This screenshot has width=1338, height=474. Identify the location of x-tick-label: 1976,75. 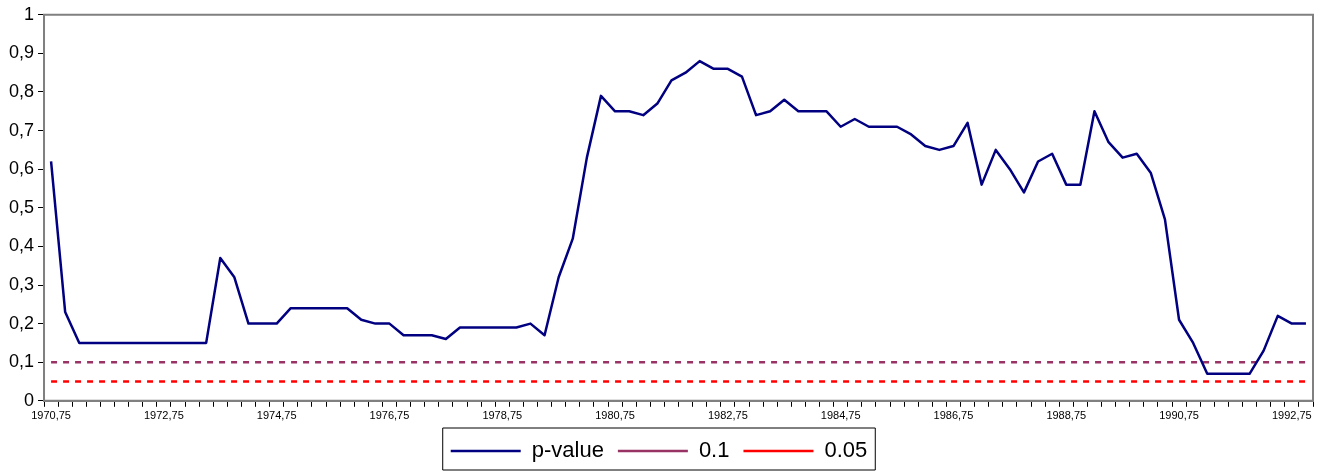
(389, 415).